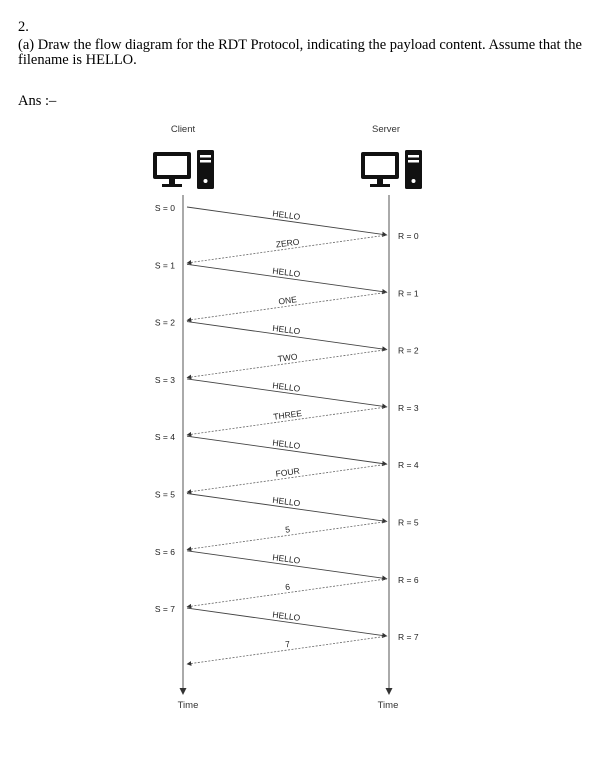  What do you see at coordinates (388, 705) in the screenshot?
I see `server-time-label: Time` at bounding box center [388, 705].